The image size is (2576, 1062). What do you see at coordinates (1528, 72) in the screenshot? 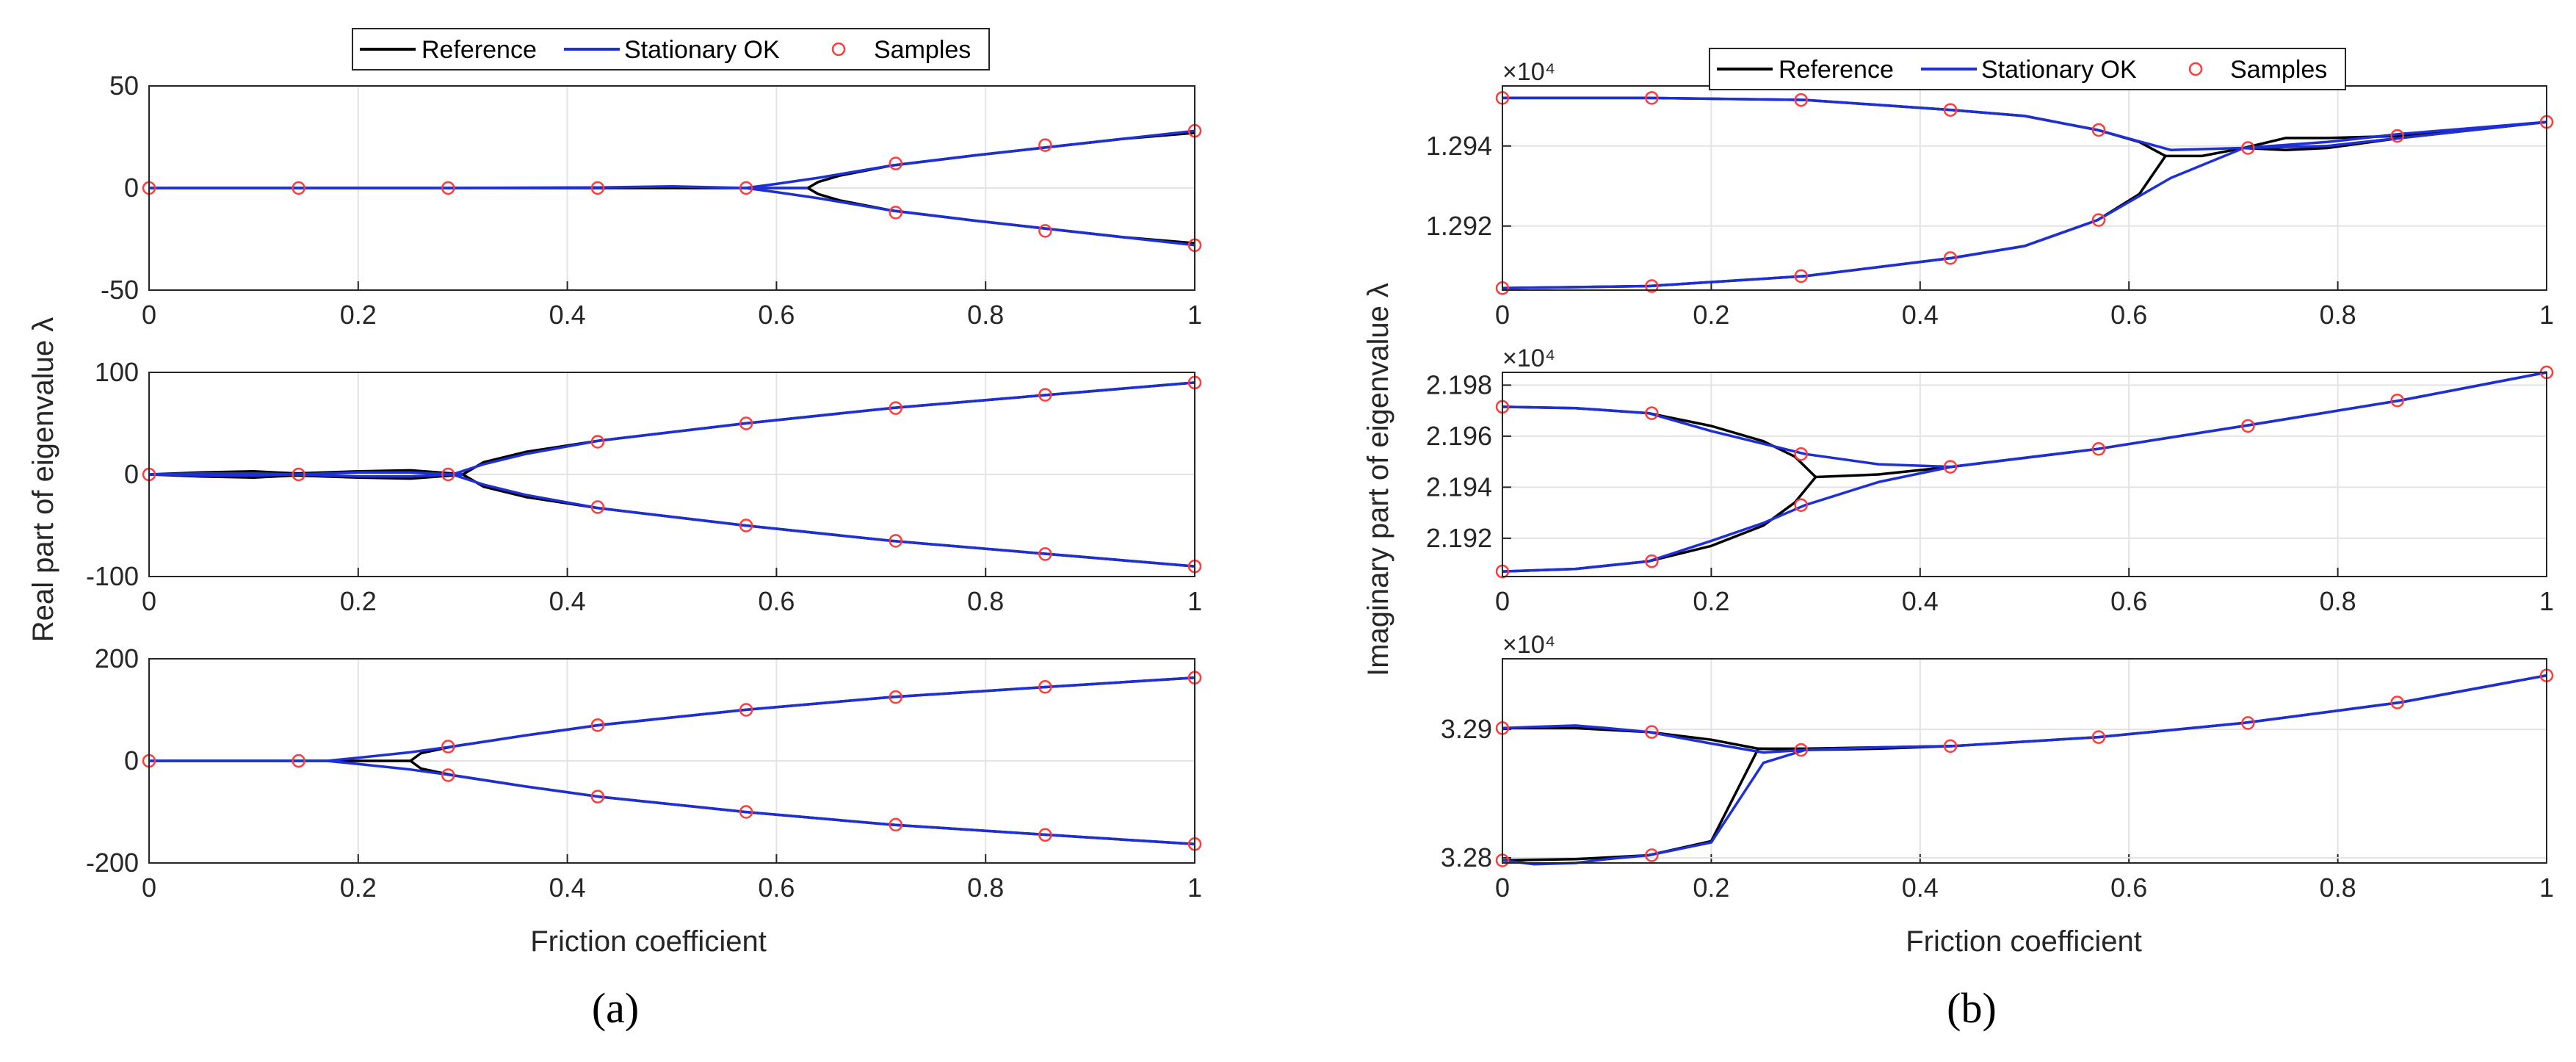
I see `chart-b-1-exponent-label: ×10⁴` at bounding box center [1528, 72].